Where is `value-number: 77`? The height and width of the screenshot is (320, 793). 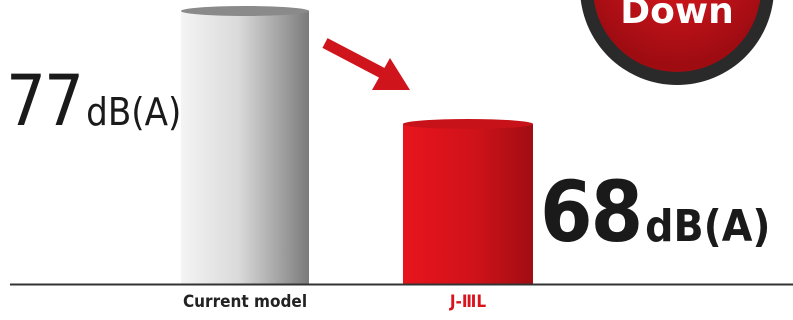 value-number: 77 is located at coordinates (45, 101).